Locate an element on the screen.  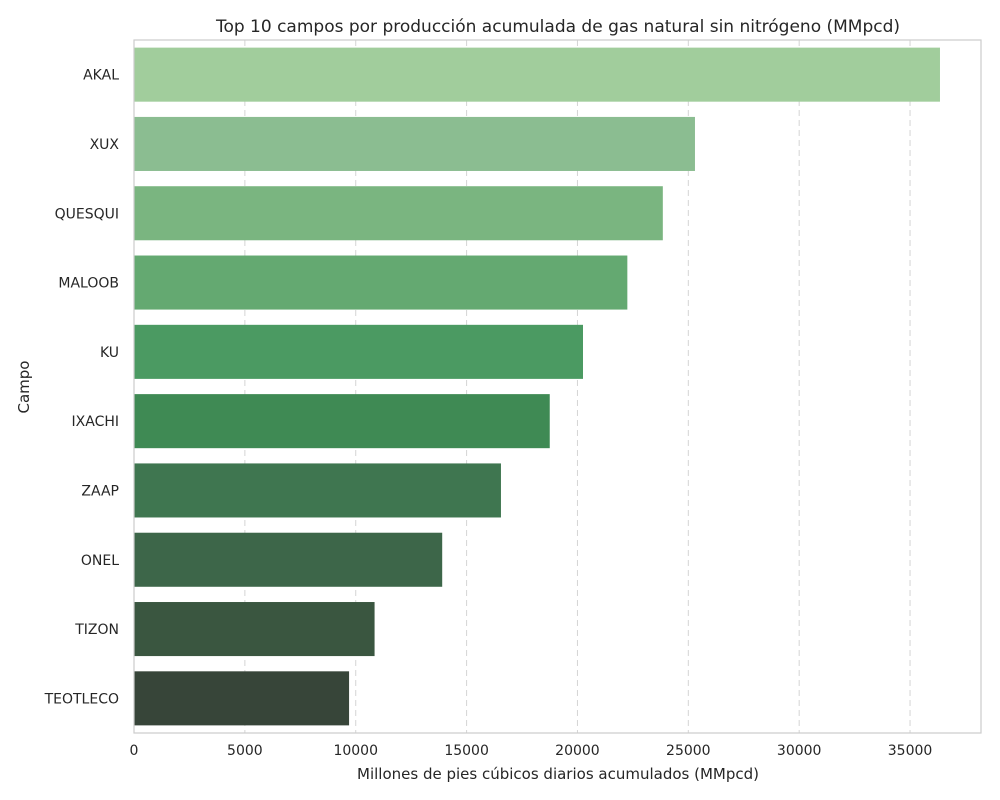
bar-maloob is located at coordinates (381, 282).